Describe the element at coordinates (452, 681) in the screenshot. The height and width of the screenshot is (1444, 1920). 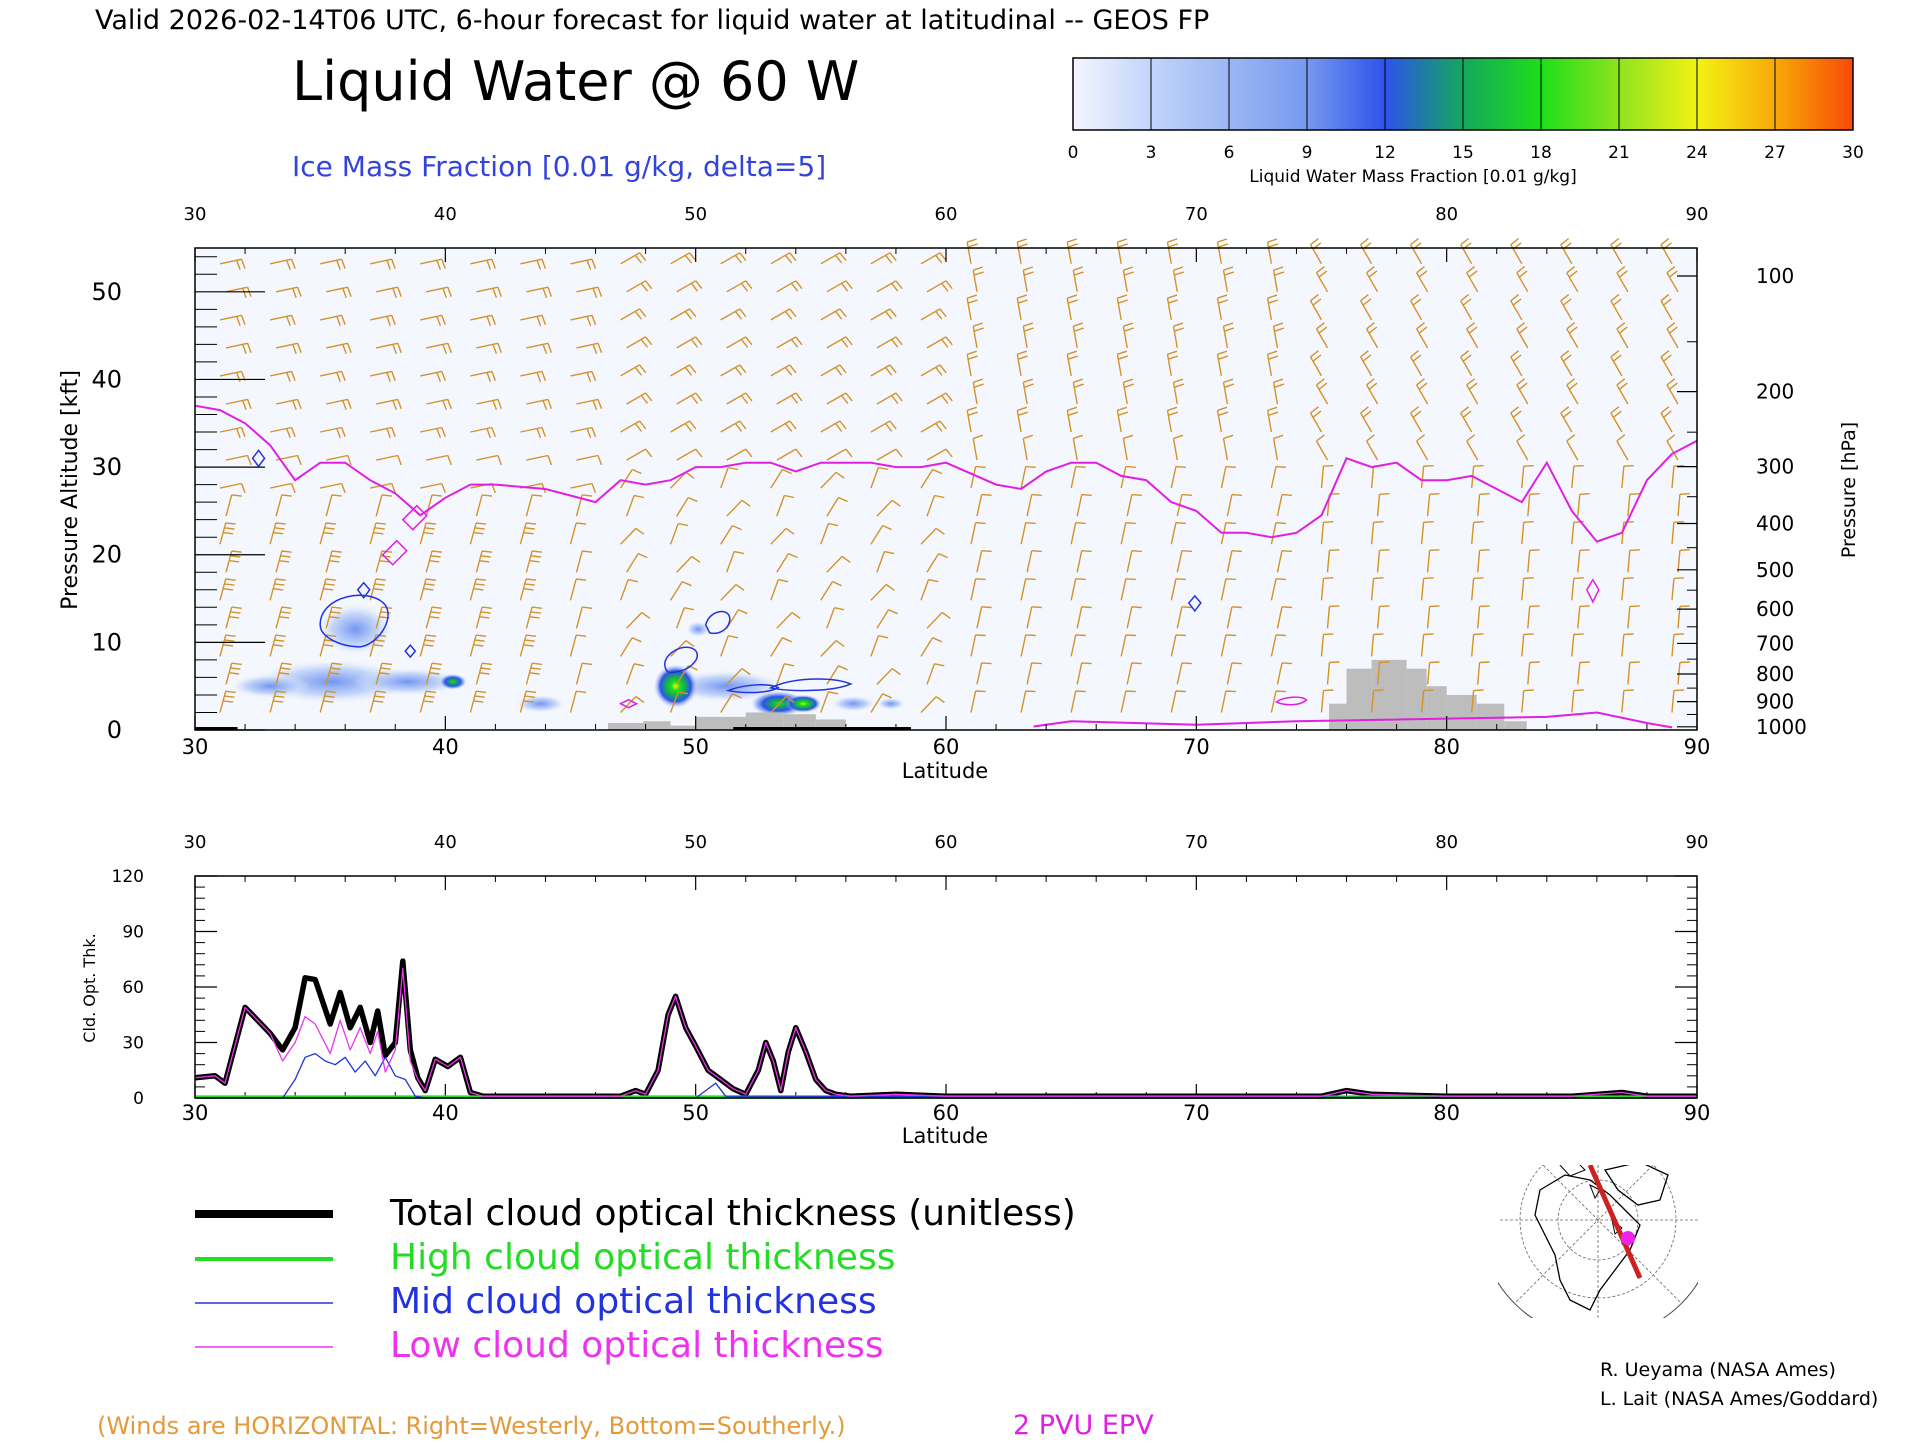
I see `liquid-water-patch` at that location.